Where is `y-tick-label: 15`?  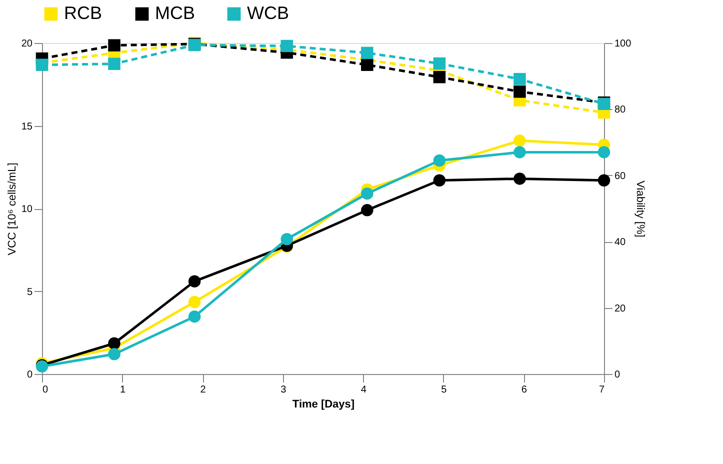 y-tick-label: 15 is located at coordinates (27, 126).